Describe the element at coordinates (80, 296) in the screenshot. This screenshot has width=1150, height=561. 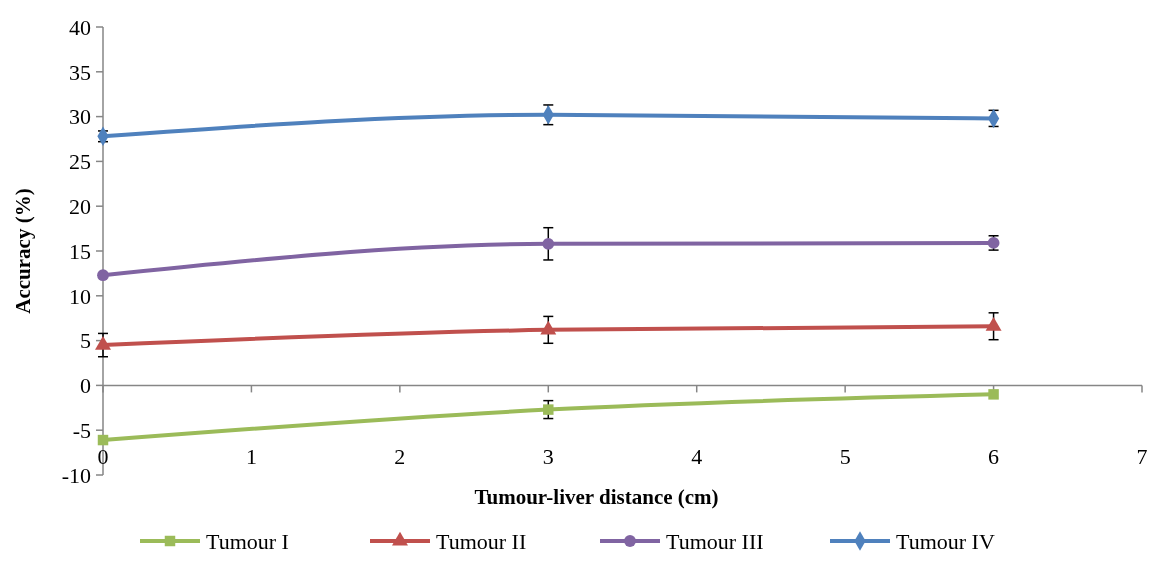
I see `y-tick-label: 10` at that location.